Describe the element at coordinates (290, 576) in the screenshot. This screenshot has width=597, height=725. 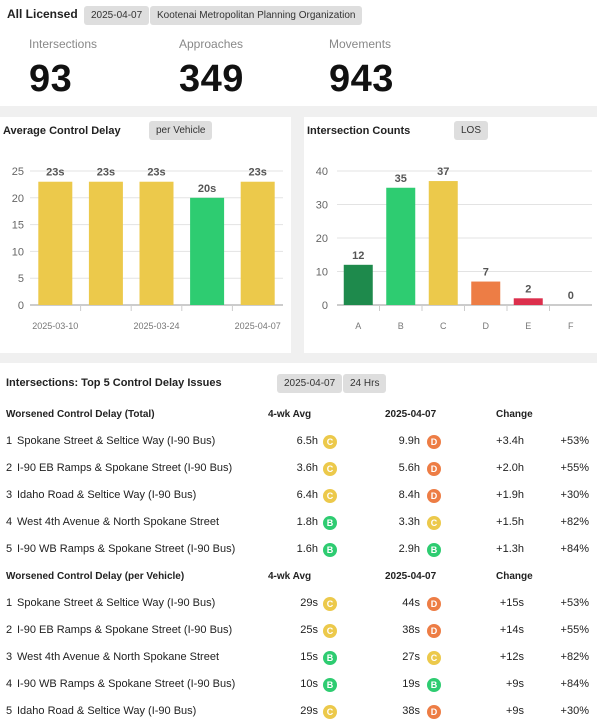
I see `avg-column-header: 4-wk Avg` at that location.